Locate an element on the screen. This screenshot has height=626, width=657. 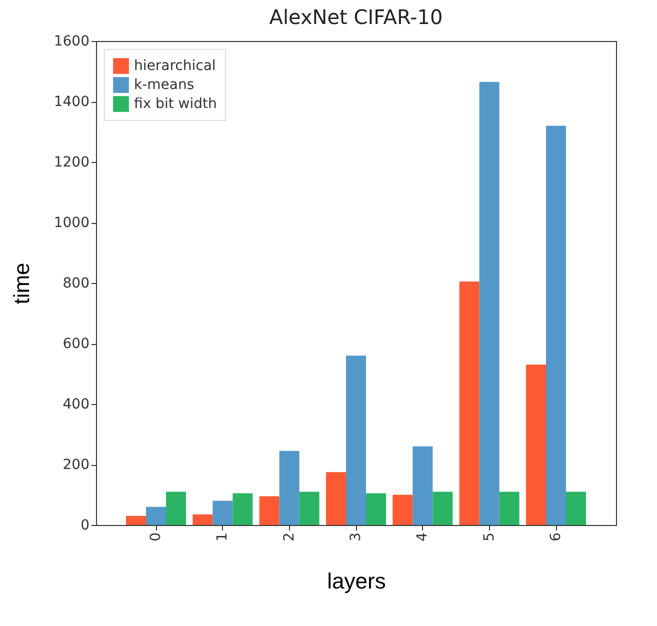
legend-label: k-means is located at coordinates (164, 85).